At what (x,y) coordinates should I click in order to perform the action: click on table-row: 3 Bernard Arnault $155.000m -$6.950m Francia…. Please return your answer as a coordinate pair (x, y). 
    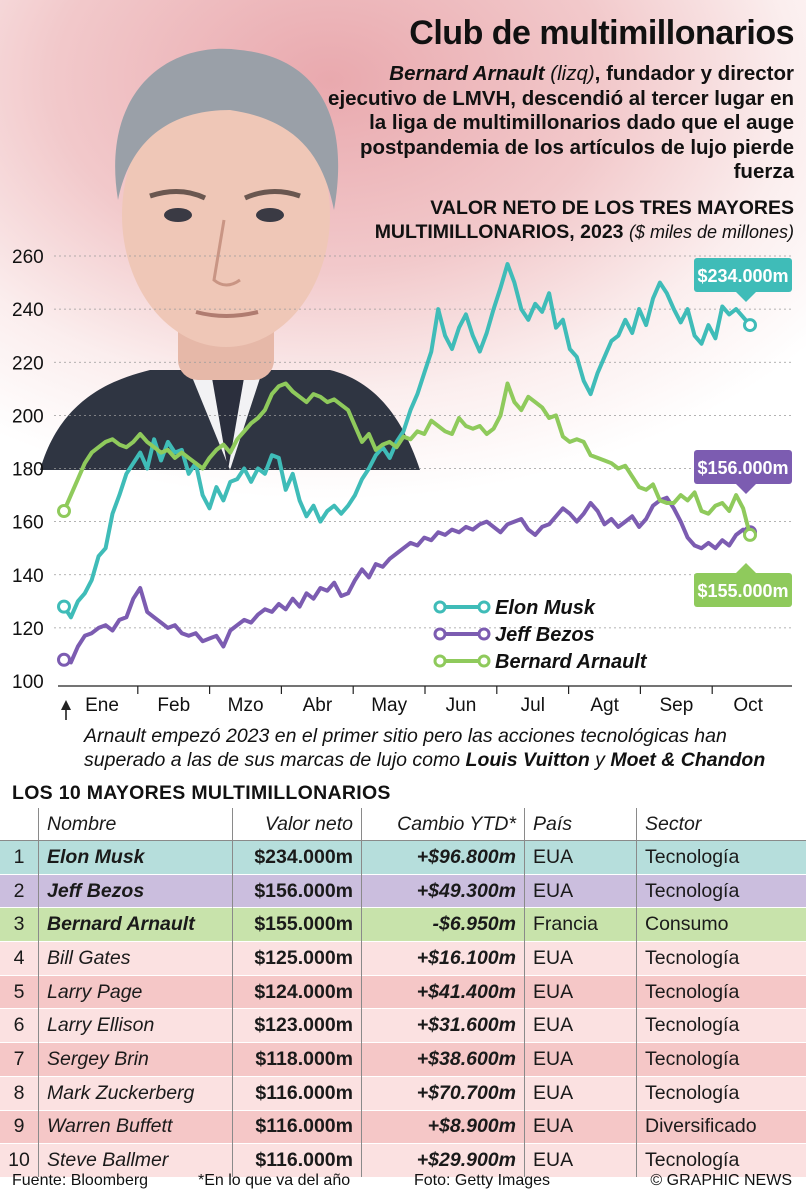
    Looking at the image, I should click on (403, 924).